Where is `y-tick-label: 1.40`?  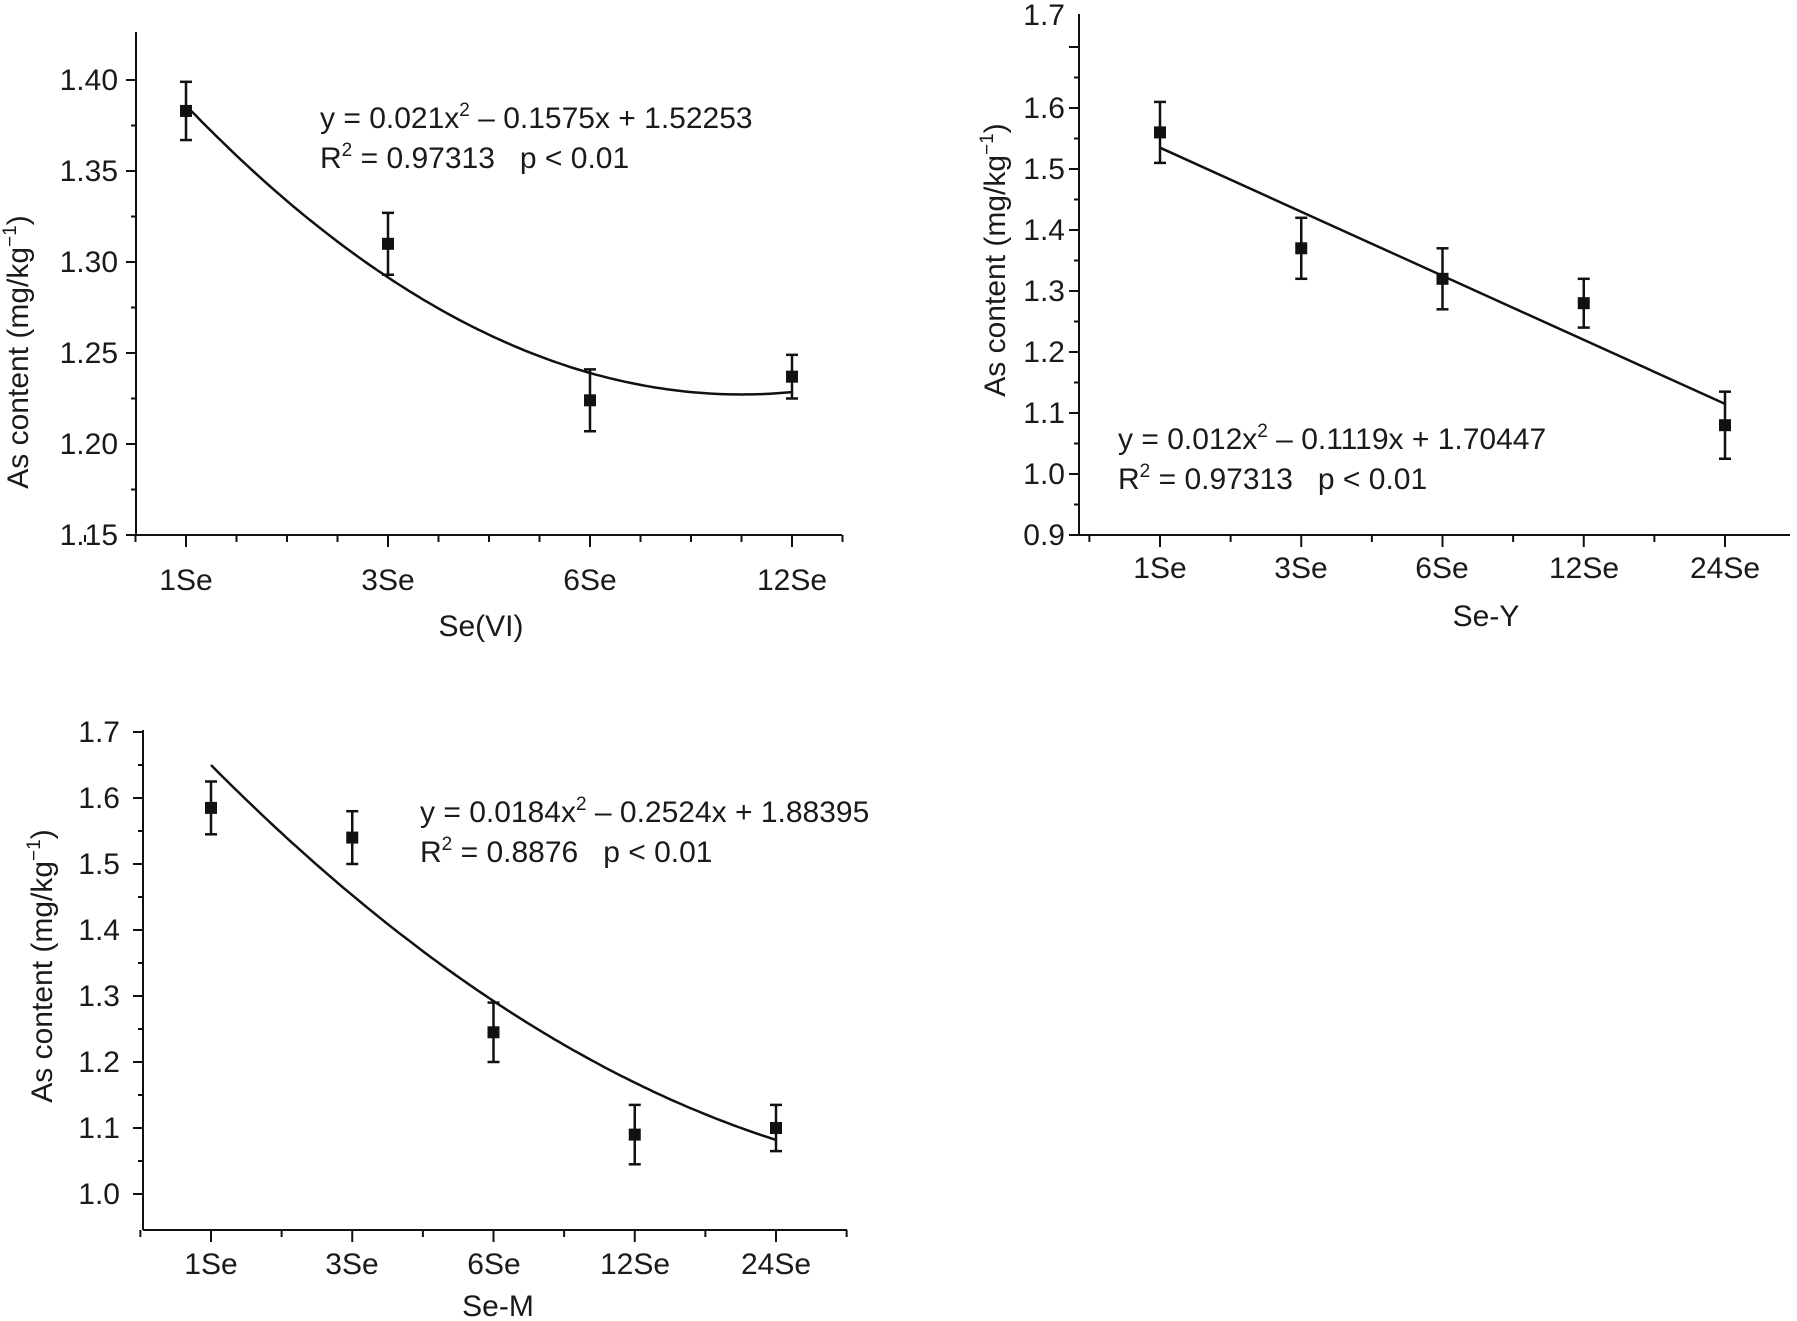 y-tick-label: 1.40 is located at coordinates (89, 80).